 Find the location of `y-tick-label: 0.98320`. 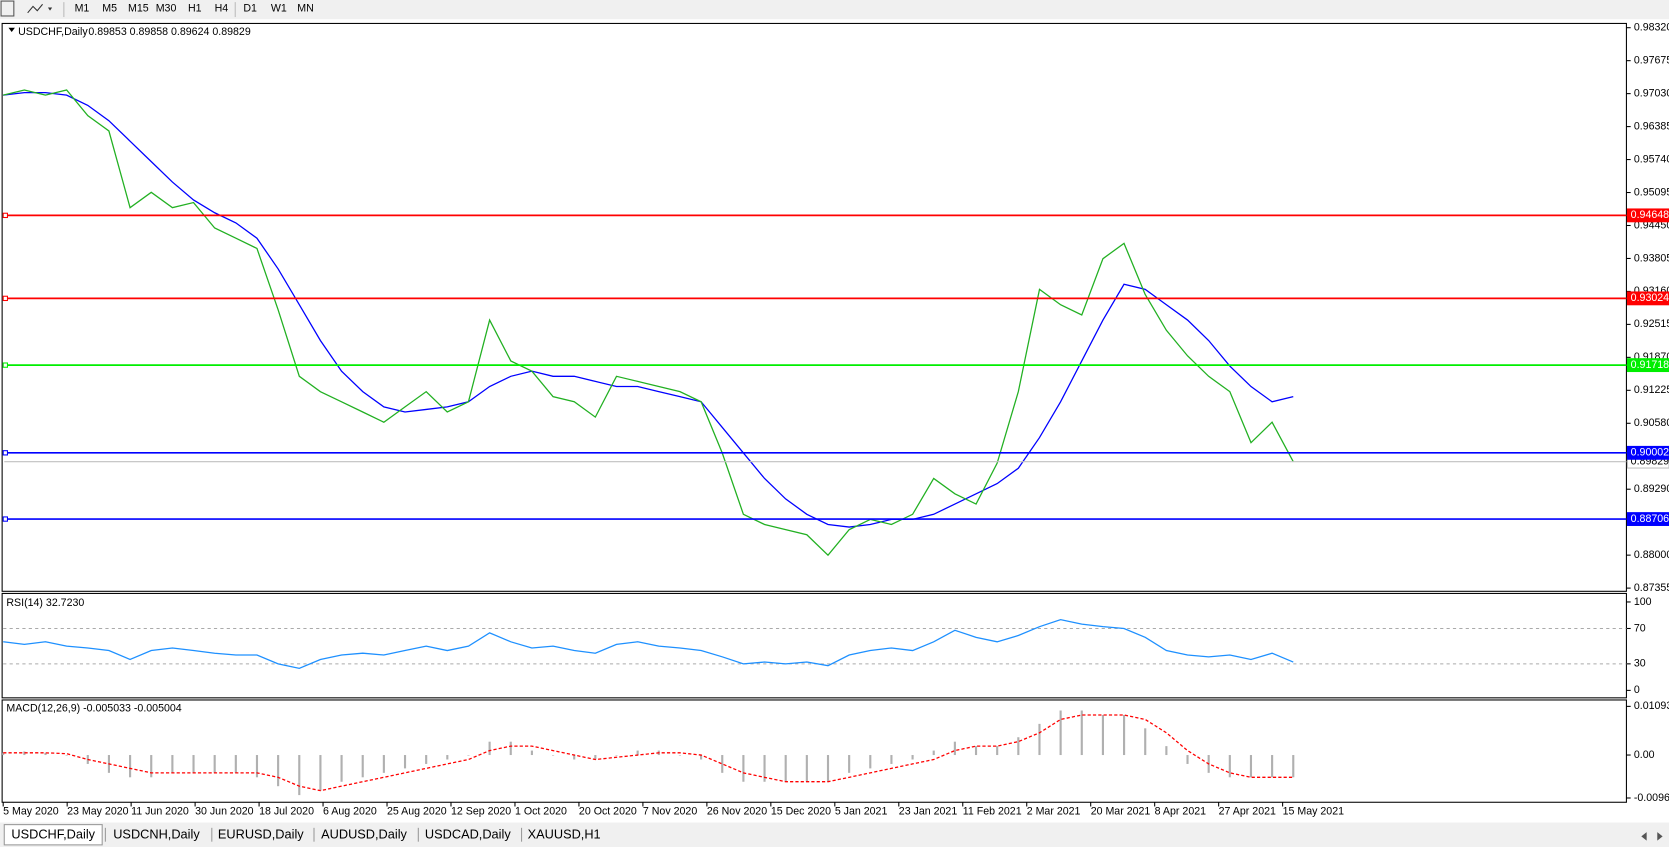

y-tick-label: 0.98320 is located at coordinates (1651, 28).